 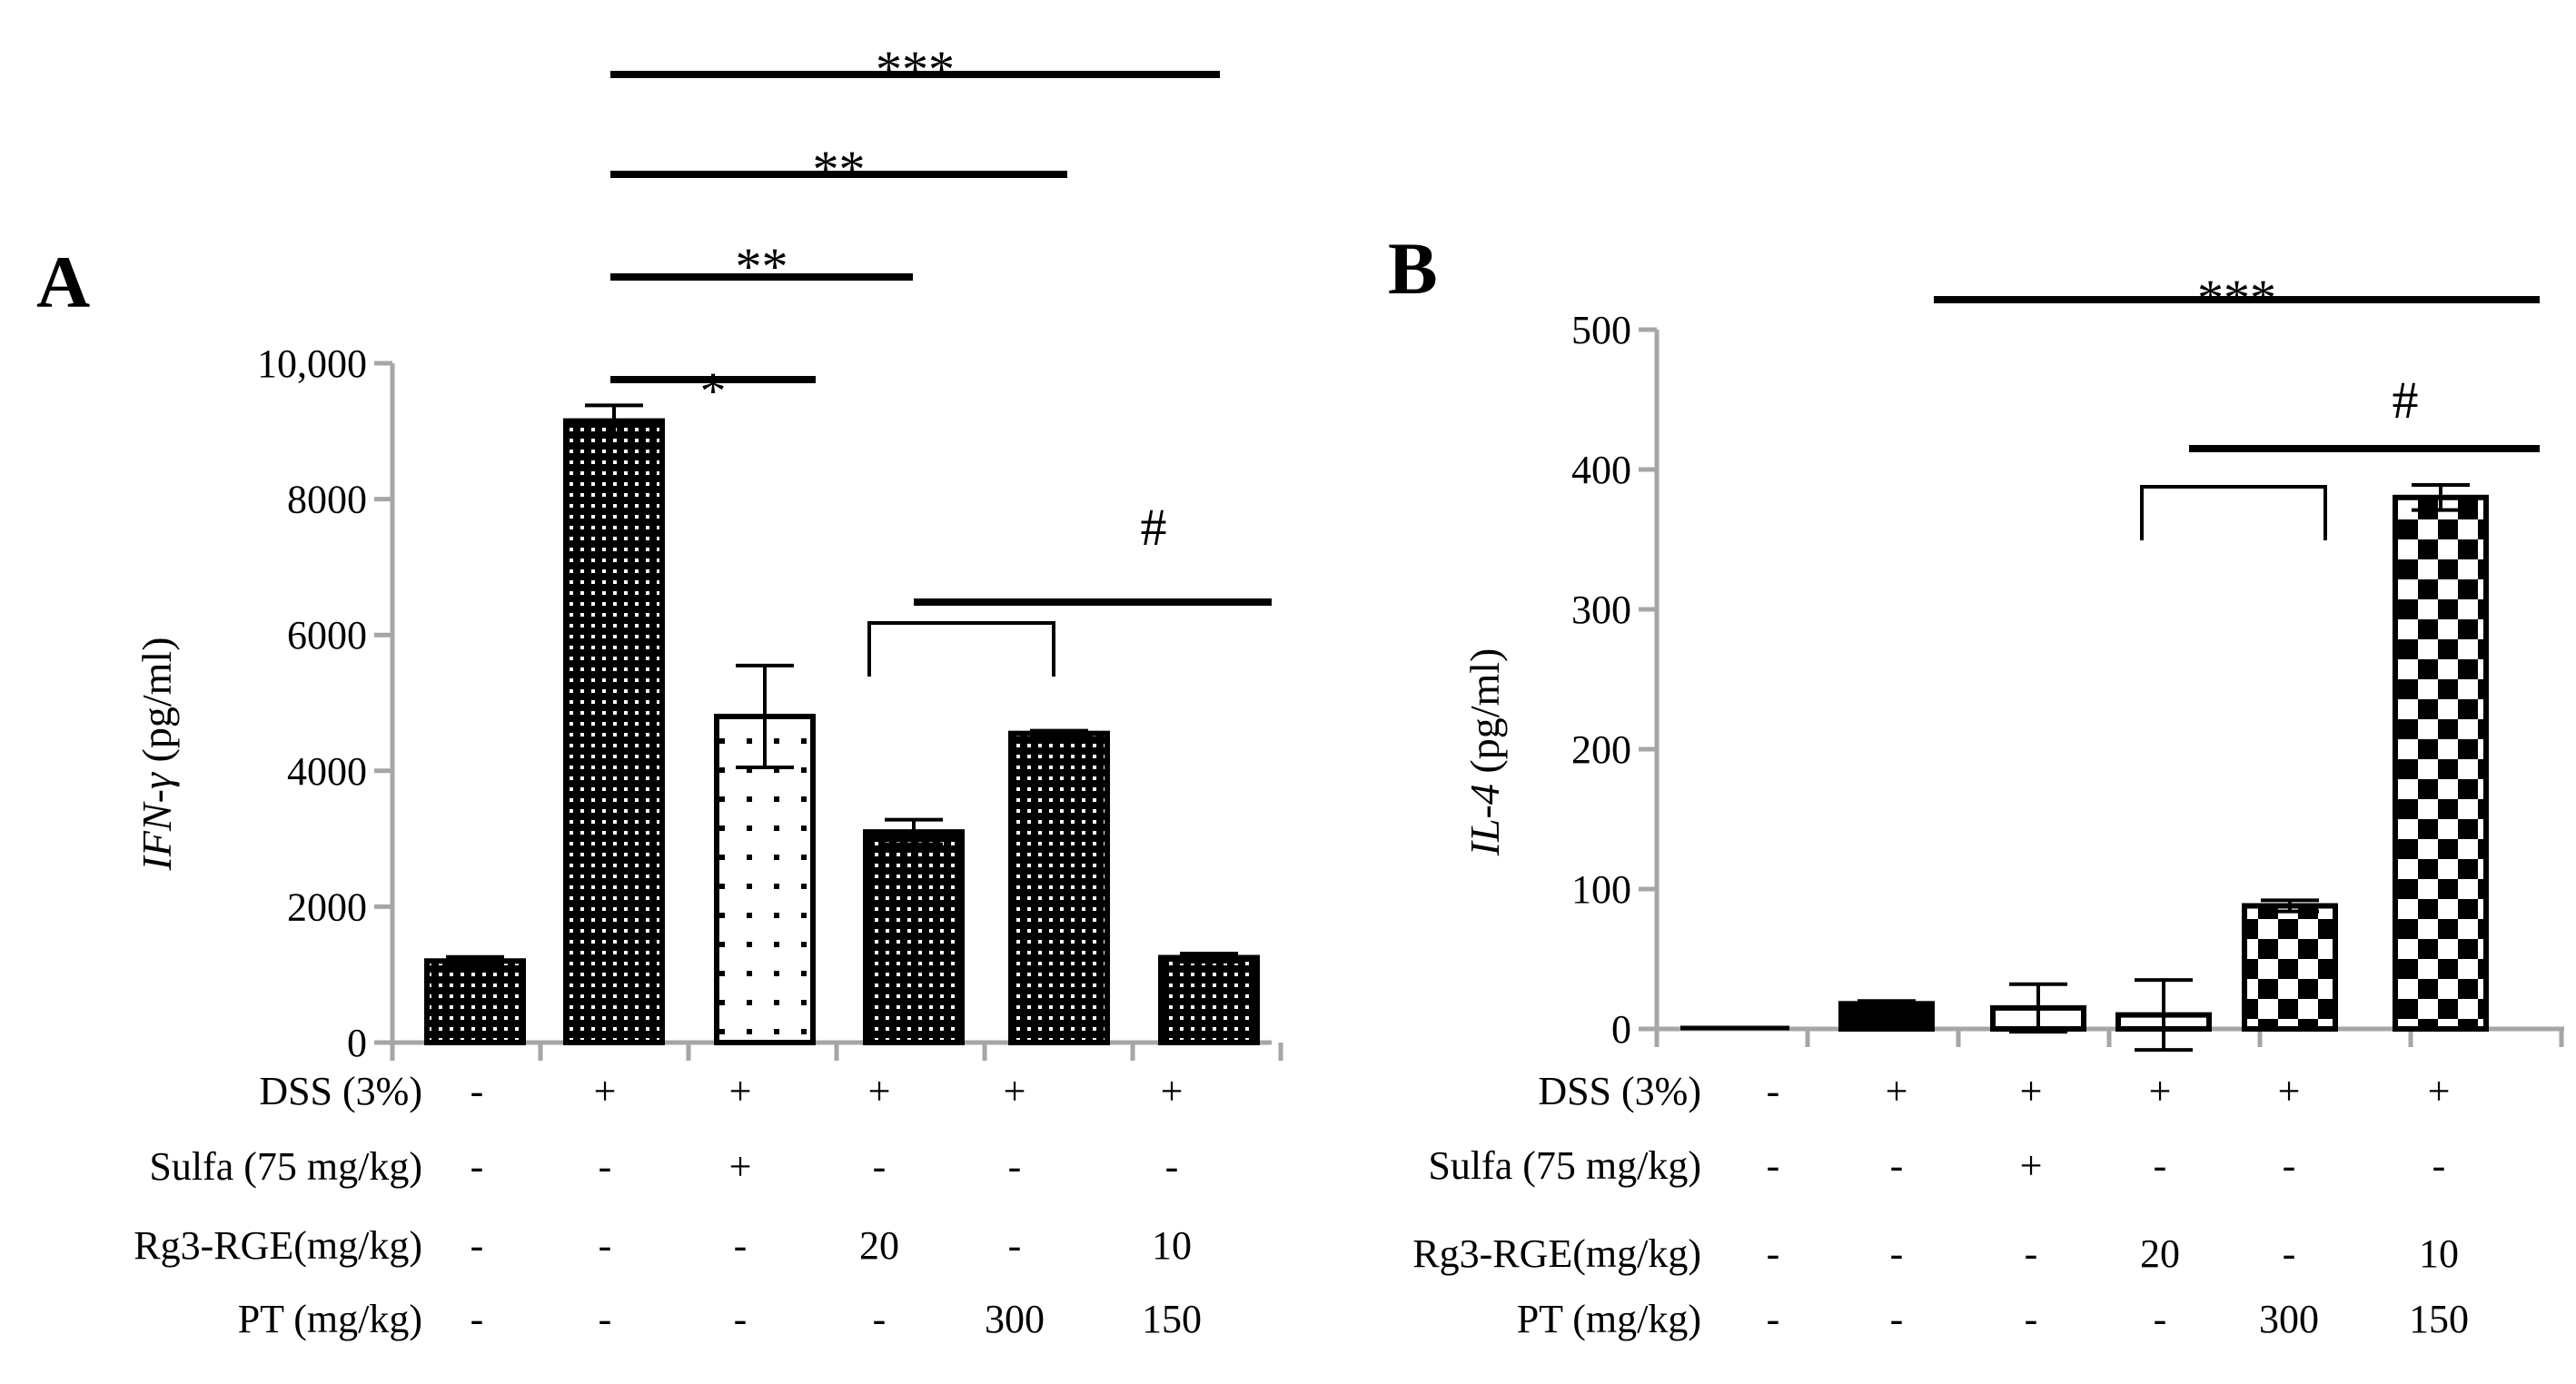 I want to click on panel-b-ylabel: IL-4 (pg/ml), so click(x=1484, y=752).